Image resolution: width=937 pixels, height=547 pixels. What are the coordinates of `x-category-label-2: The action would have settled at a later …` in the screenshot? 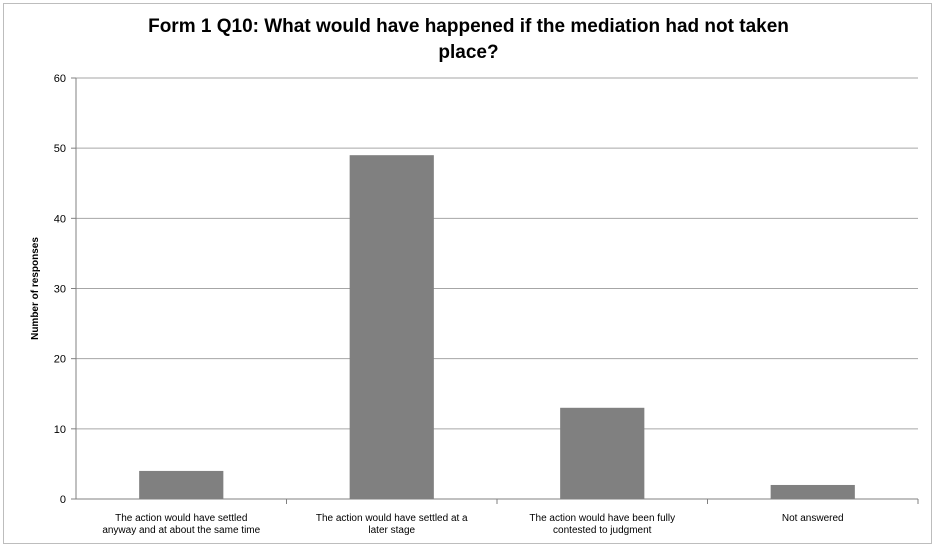 It's located at (392, 524).